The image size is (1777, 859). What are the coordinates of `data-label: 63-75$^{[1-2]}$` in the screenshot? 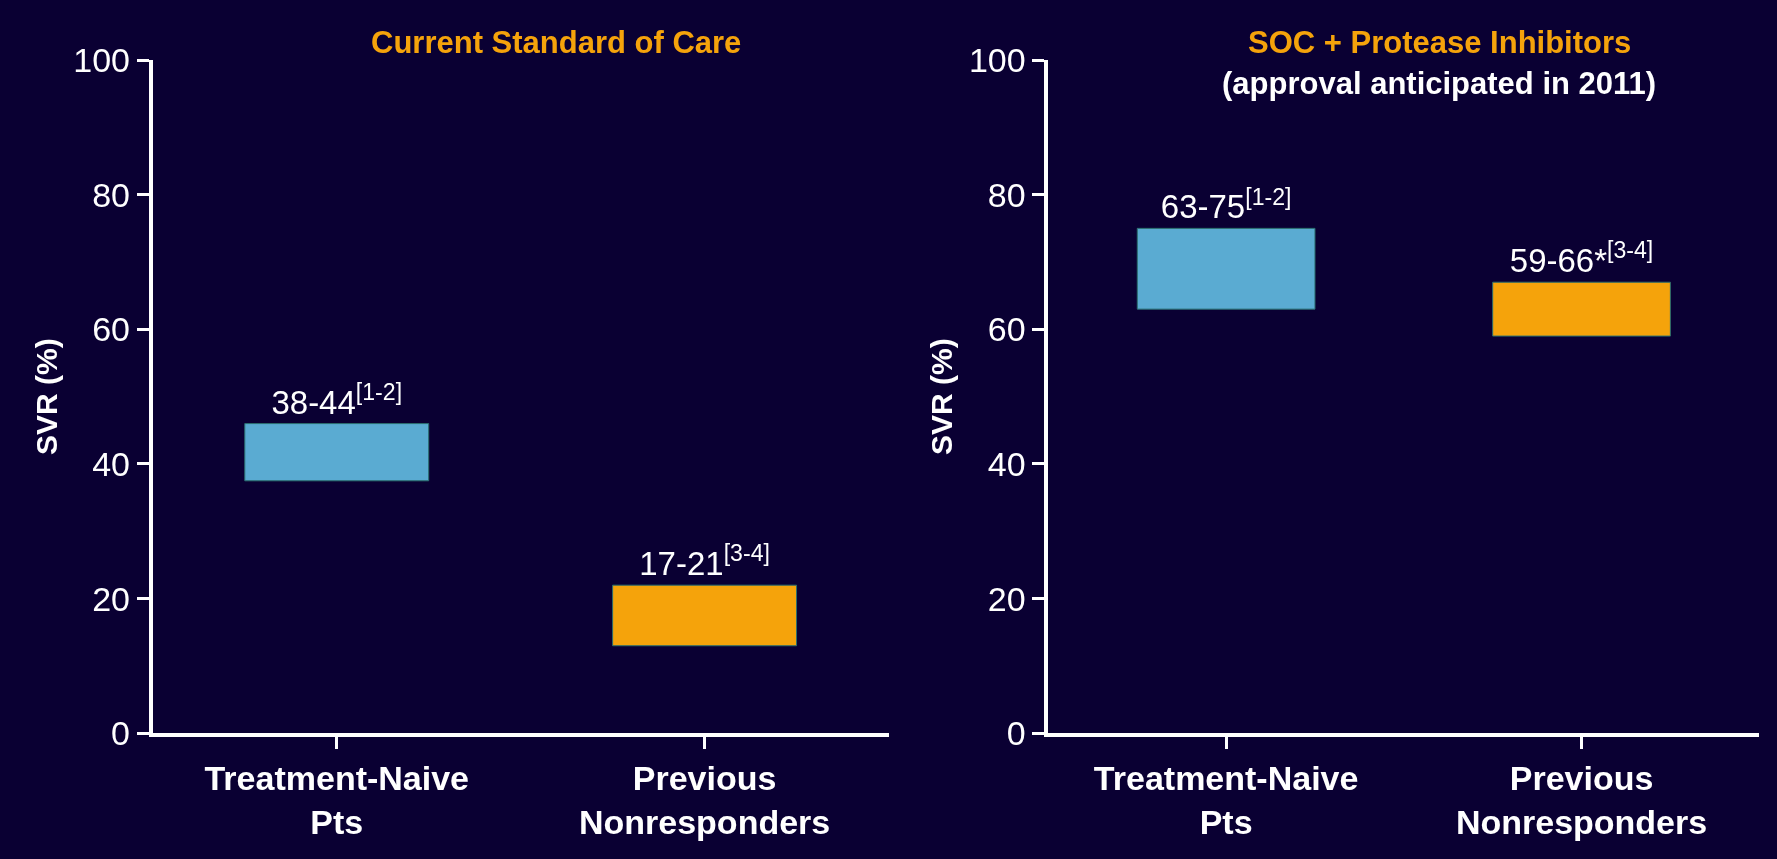 It's located at (1226, 204).